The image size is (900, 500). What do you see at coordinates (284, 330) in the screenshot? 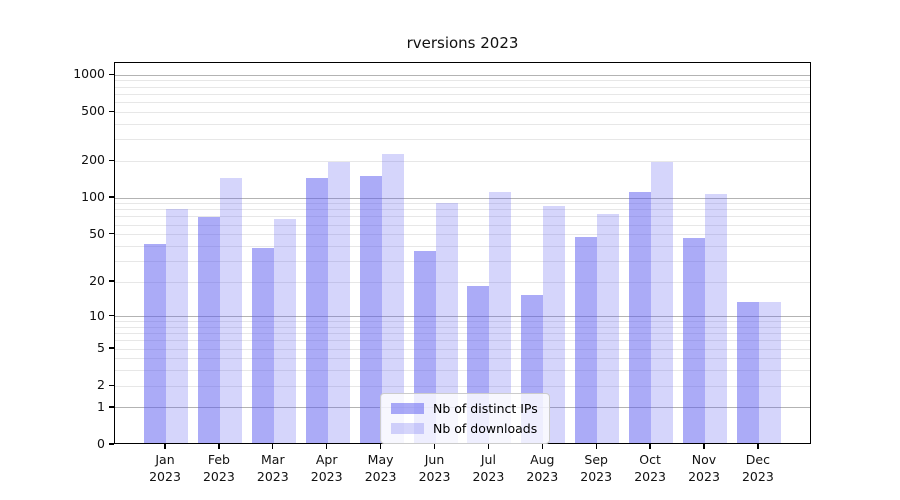
I see `bar-mar-downloads` at bounding box center [284, 330].